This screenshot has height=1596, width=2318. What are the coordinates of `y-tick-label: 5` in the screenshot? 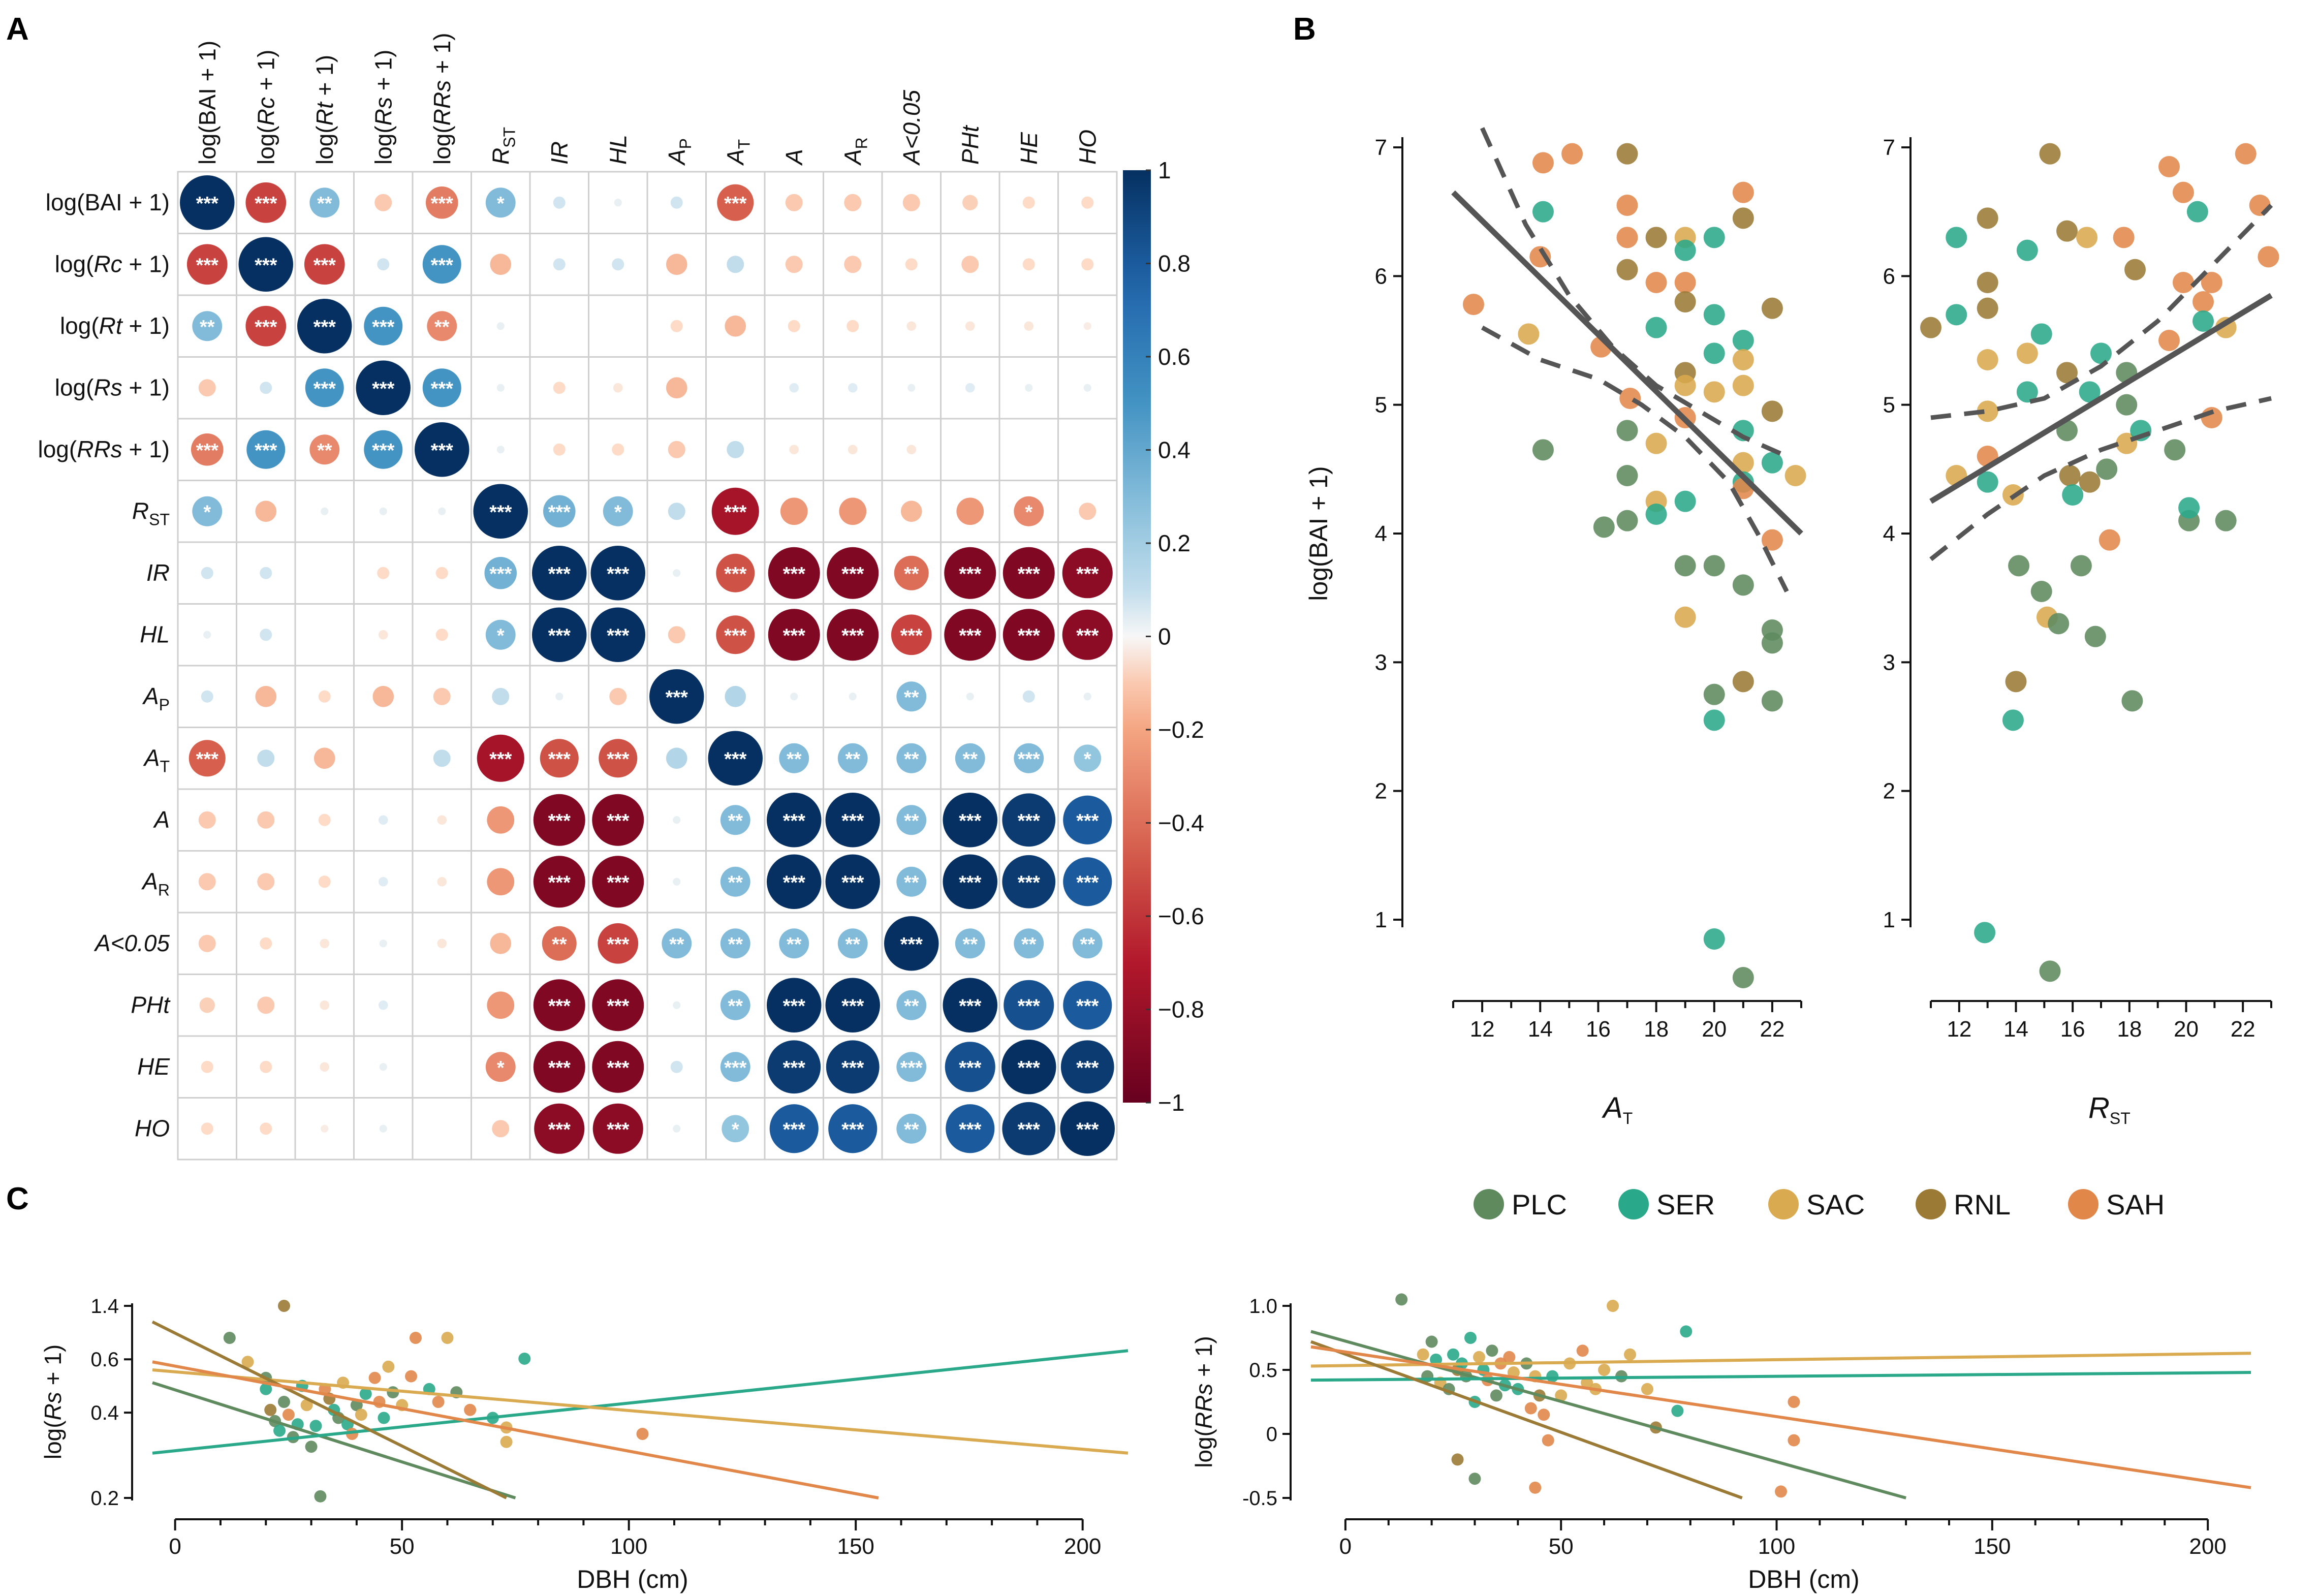 It's located at (1381, 406).